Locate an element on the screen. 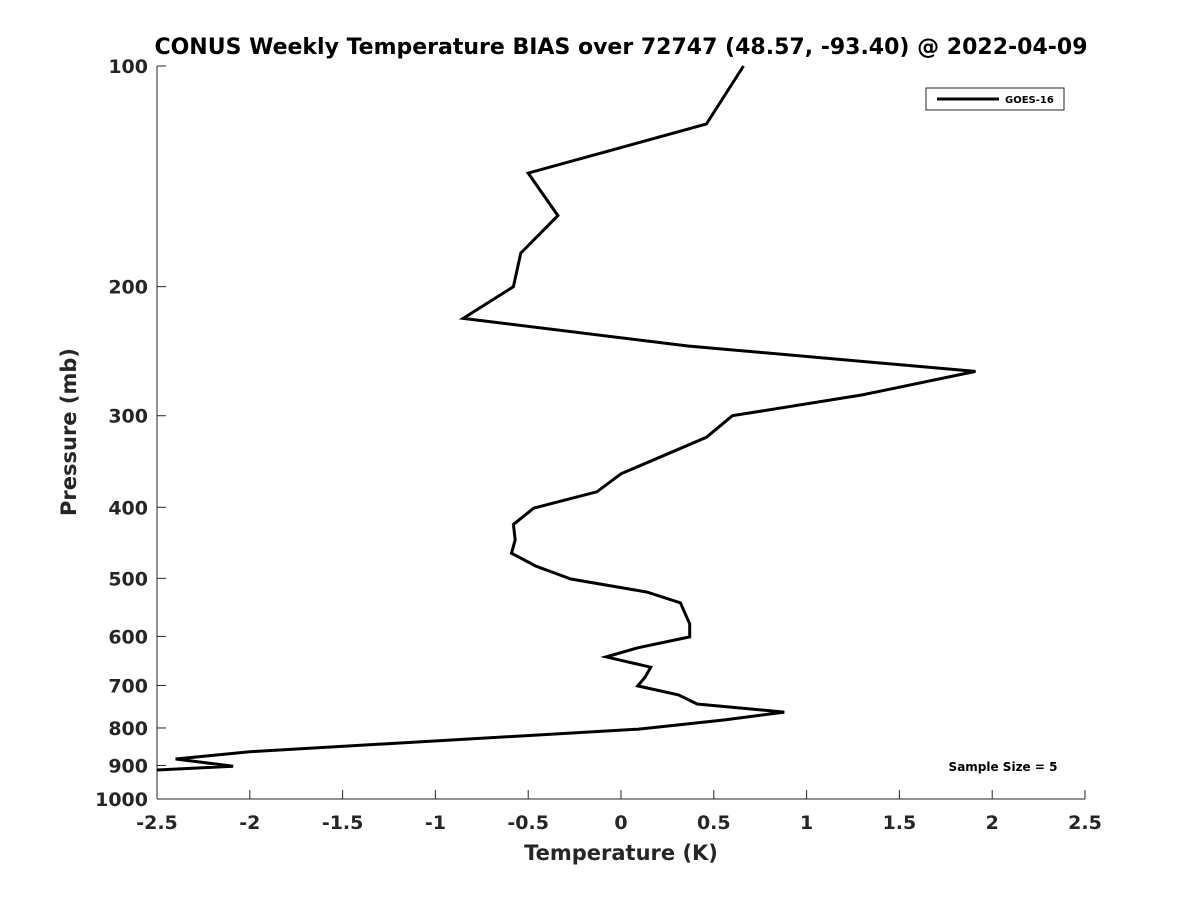 The height and width of the screenshot is (900, 1200). y-tick-label: 400 is located at coordinates (128, 508).